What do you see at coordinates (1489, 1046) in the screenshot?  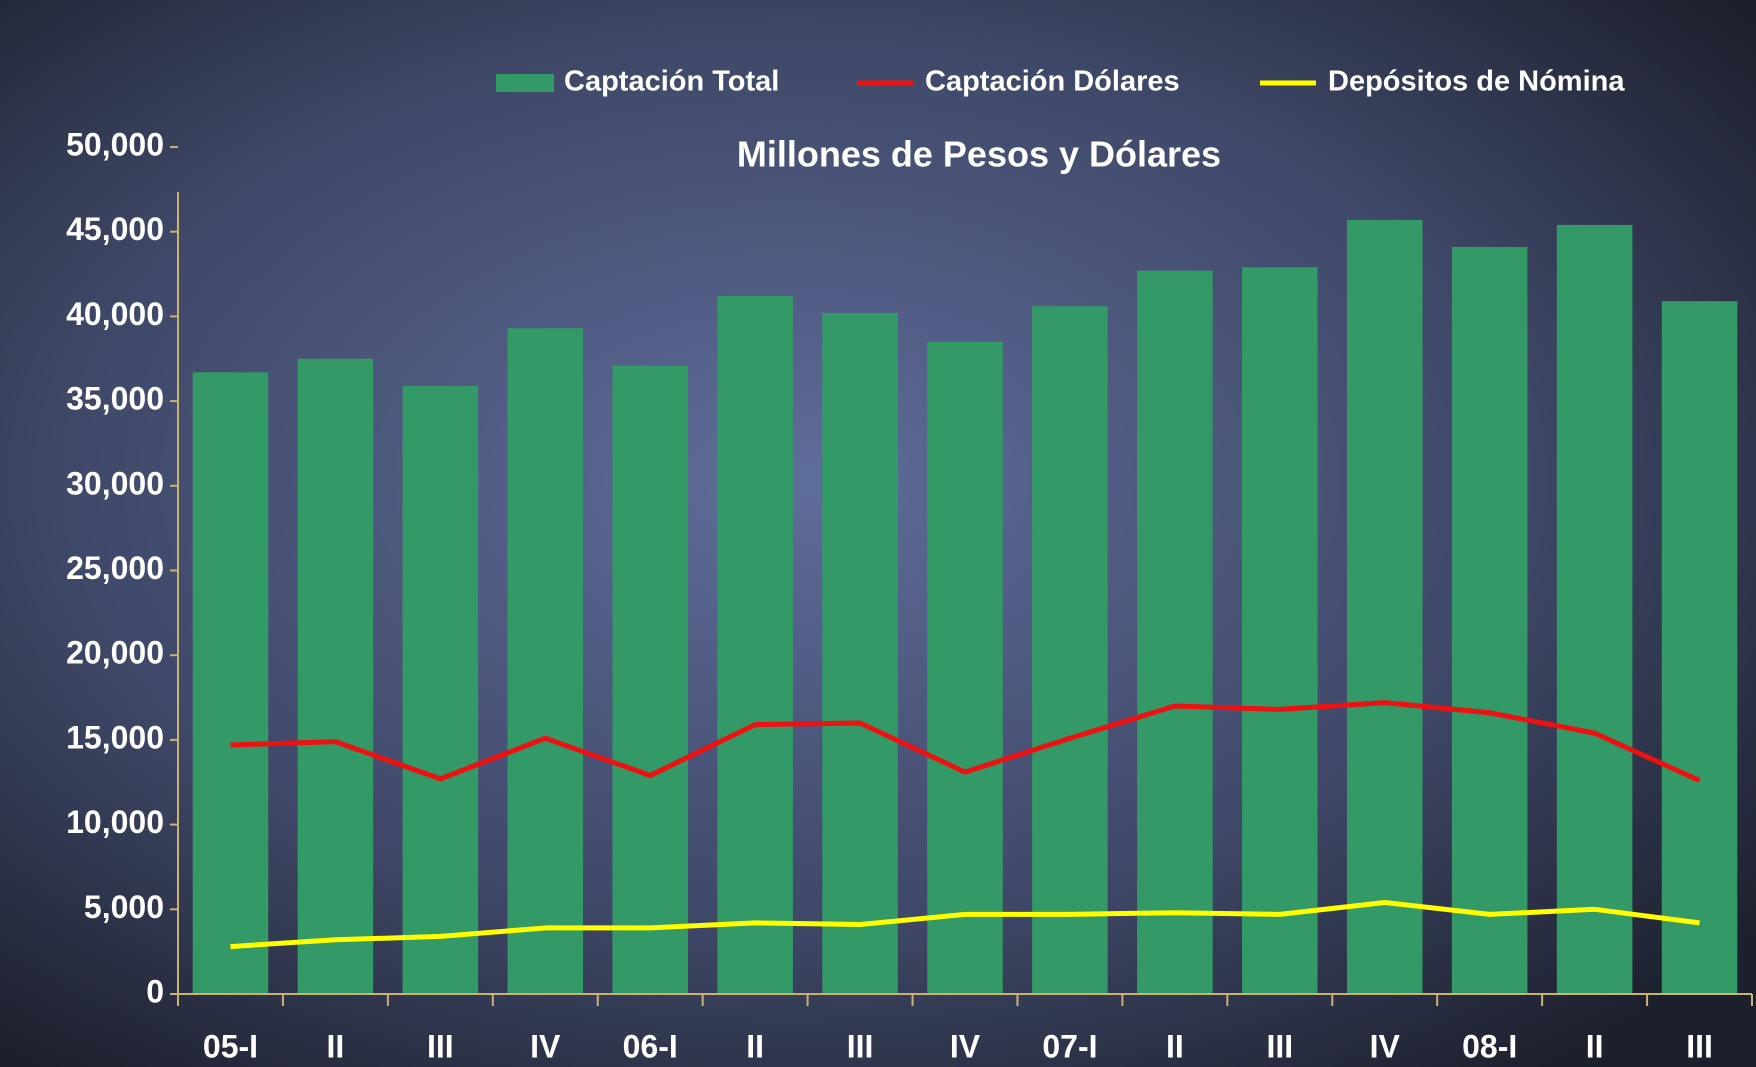 I see `x-tick-label: 08-I` at bounding box center [1489, 1046].